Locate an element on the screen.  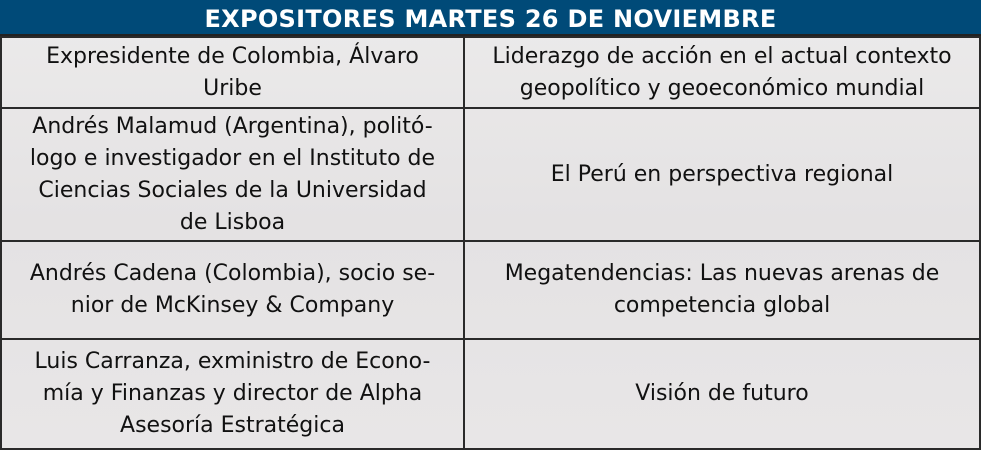
topic-cell-line: geopolítico y geoeconómico mundial is located at coordinates (722, 88).